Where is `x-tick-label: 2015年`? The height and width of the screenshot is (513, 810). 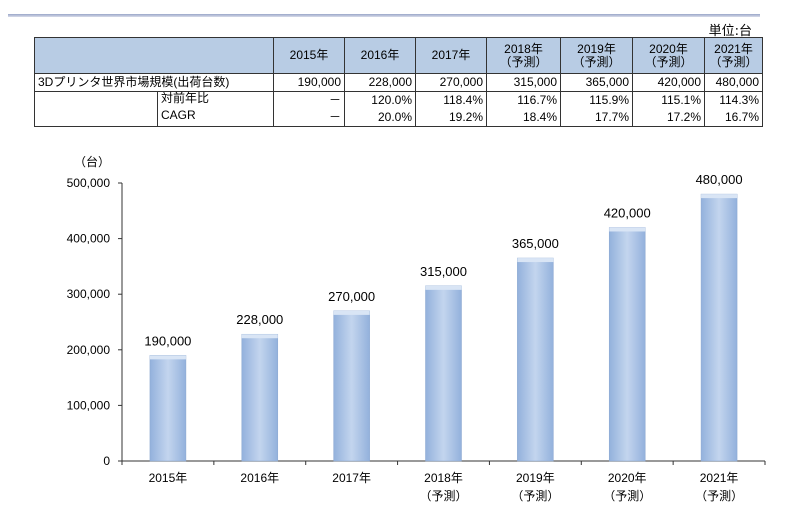
x-tick-label: 2015年 is located at coordinates (168, 478).